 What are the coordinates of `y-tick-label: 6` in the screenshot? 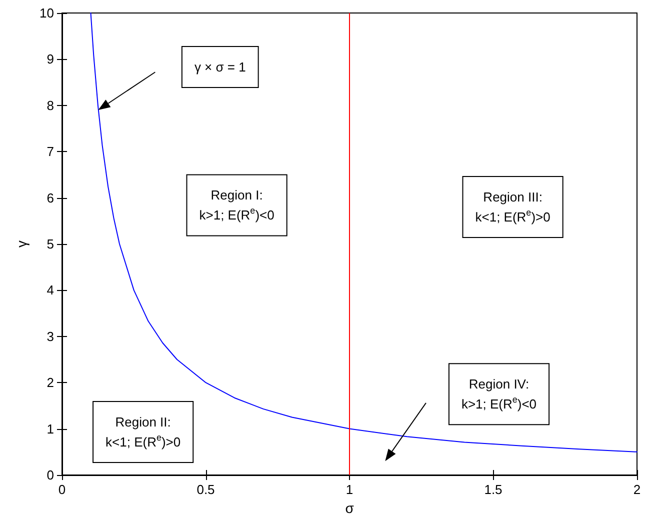 It's located at (50, 198).